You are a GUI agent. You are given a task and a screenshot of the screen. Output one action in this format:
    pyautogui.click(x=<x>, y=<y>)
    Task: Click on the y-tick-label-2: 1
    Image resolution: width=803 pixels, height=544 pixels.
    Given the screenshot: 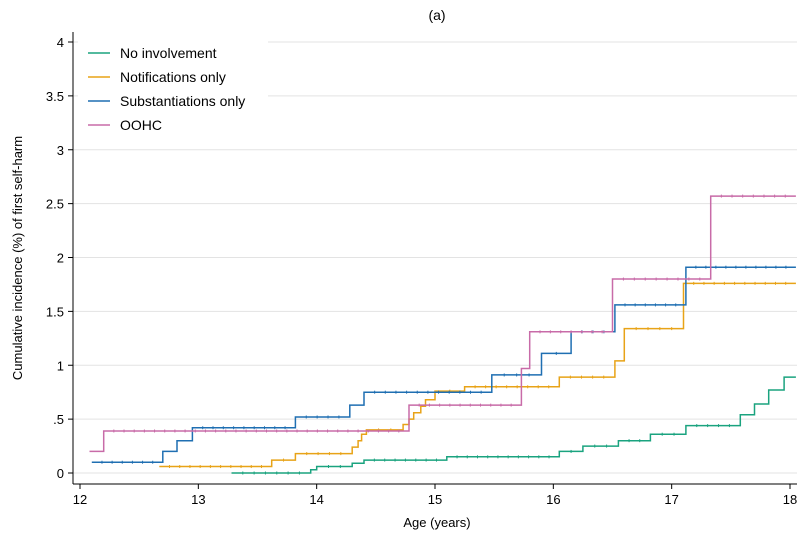 What is the action you would take?
    pyautogui.click(x=60, y=365)
    